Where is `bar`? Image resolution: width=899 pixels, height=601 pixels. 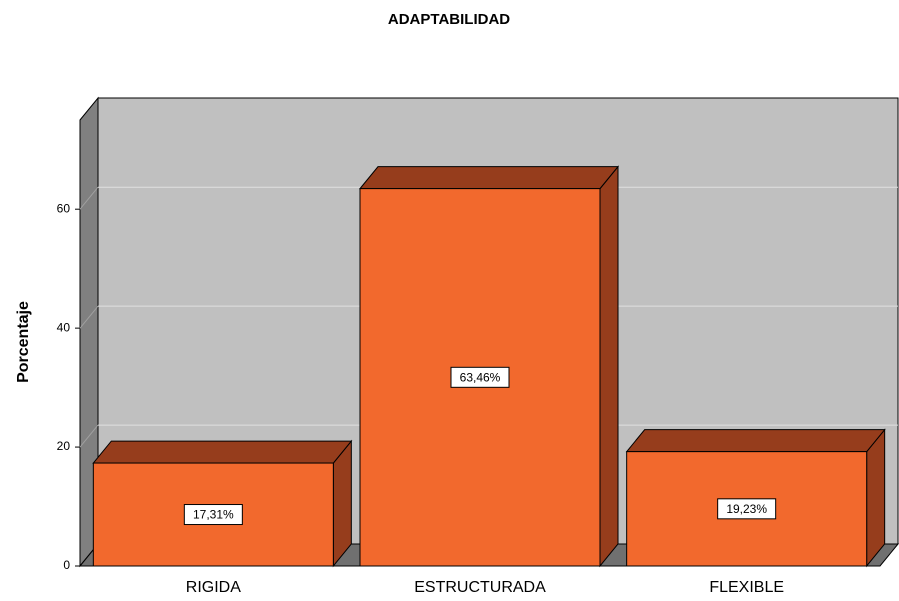 bar is located at coordinates (213, 514).